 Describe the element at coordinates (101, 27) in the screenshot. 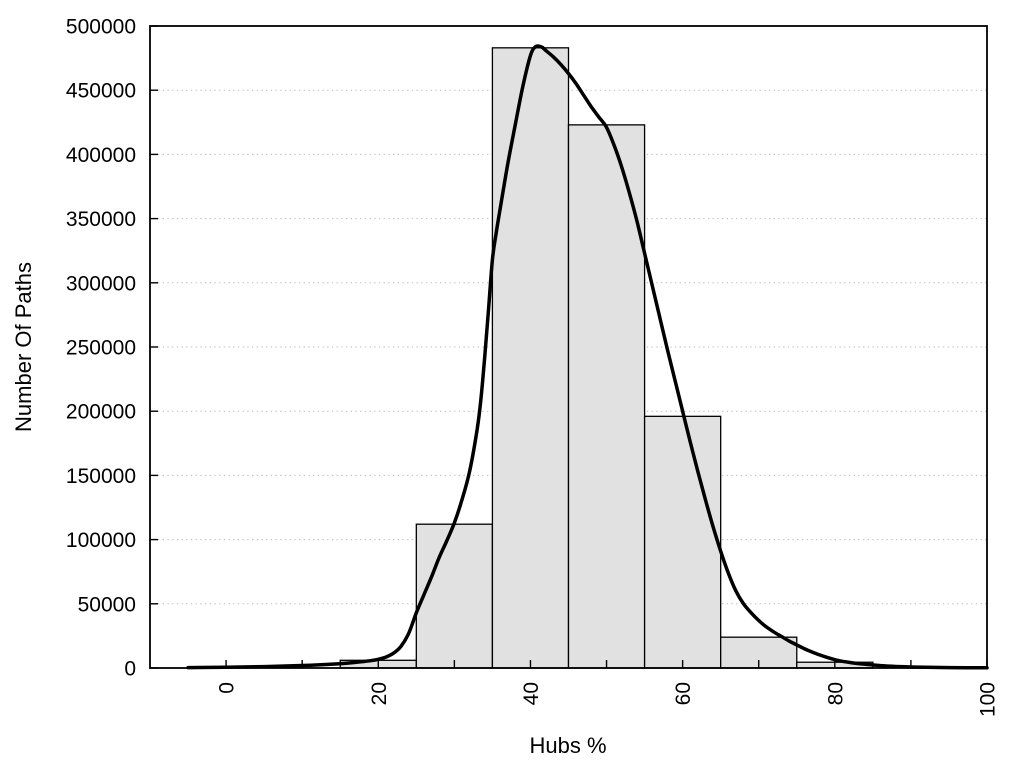

I see `y-tick-label: 500000` at that location.